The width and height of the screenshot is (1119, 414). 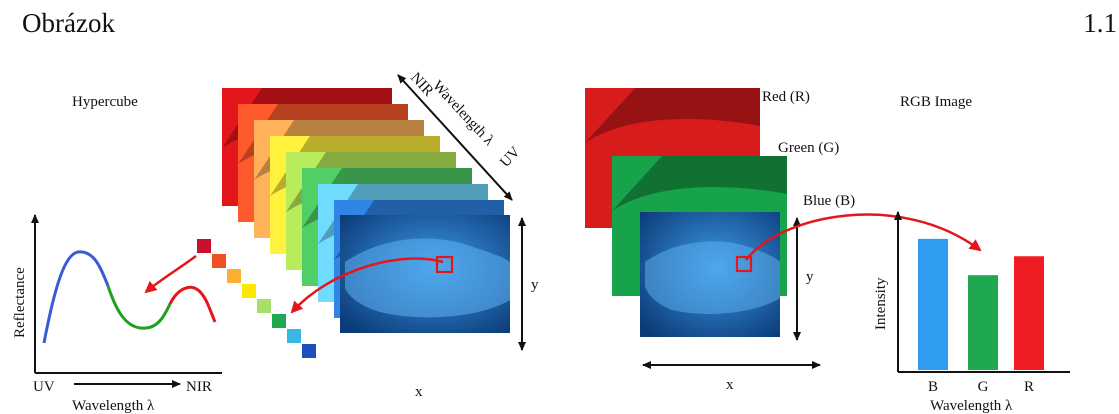 I want to click on green-channel-label: Green (G), so click(x=808, y=148).